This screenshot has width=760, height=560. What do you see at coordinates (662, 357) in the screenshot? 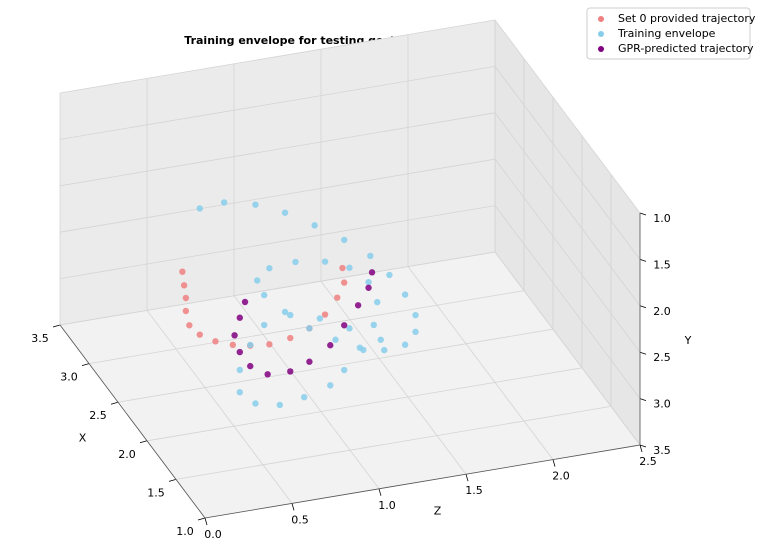
I see `y-tick-label: 2.5` at bounding box center [662, 357].